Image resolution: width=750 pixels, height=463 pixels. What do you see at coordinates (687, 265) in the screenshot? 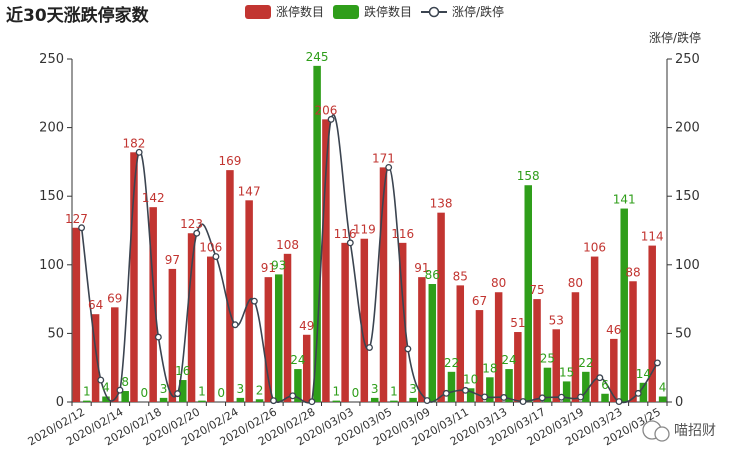
I see `right-y-tick-label: 100` at bounding box center [687, 265].